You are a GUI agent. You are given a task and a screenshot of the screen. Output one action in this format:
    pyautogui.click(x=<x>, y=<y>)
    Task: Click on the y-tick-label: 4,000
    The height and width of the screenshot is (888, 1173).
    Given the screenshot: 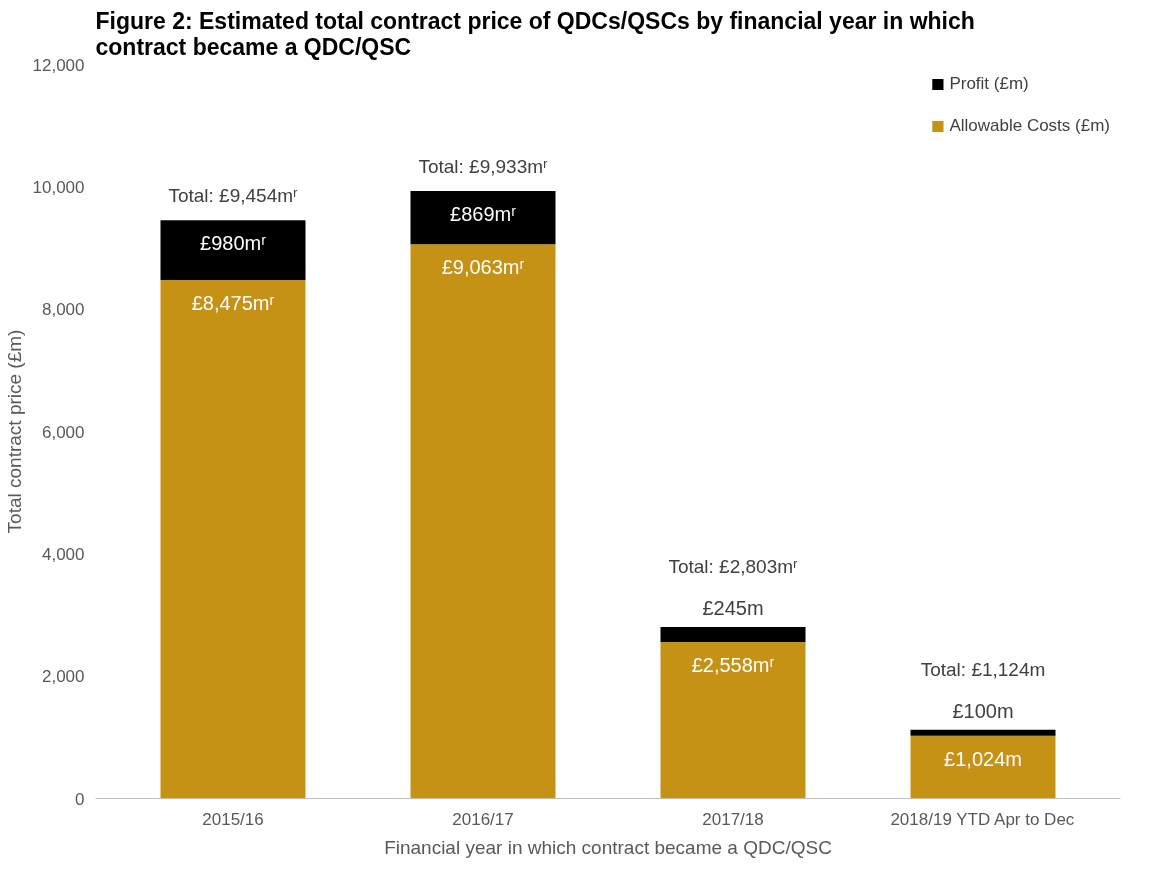 What is the action you would take?
    pyautogui.click(x=63, y=554)
    